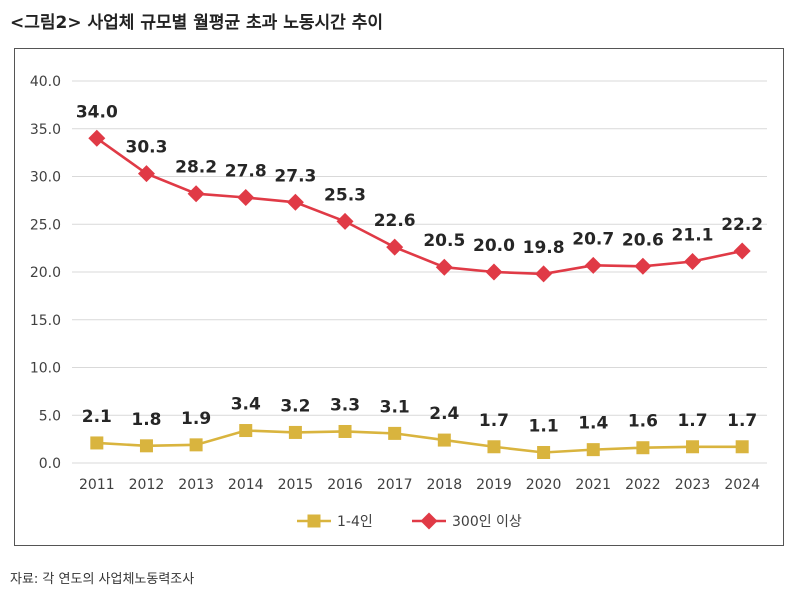 The width and height of the screenshot is (800, 599). What do you see at coordinates (45, 321) in the screenshot?
I see `y-tick-label: 15.0` at bounding box center [45, 321].